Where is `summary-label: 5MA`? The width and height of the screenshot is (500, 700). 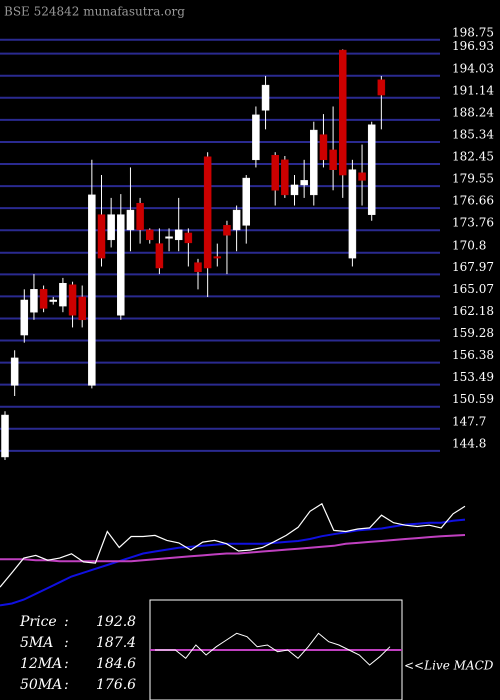
summary-label: 5MA is located at coordinates (36, 643).